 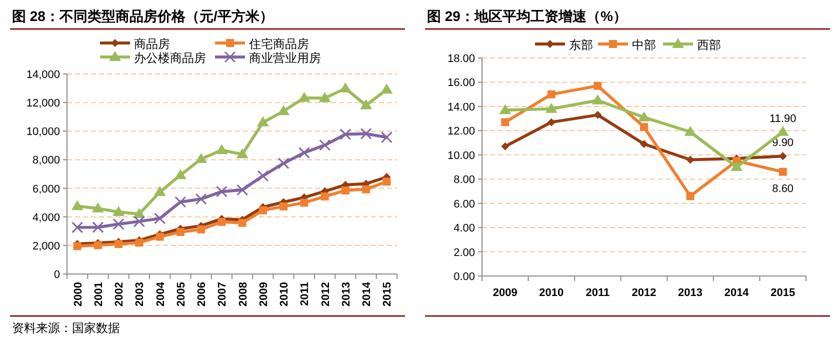 I want to click on y-tick-label: 4.00, so click(x=464, y=228).